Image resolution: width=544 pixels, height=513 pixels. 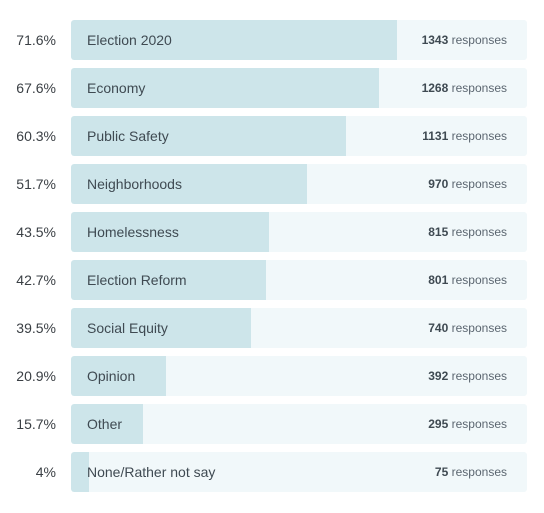 What do you see at coordinates (45, 472) in the screenshot?
I see `percent-label: 4%` at bounding box center [45, 472].